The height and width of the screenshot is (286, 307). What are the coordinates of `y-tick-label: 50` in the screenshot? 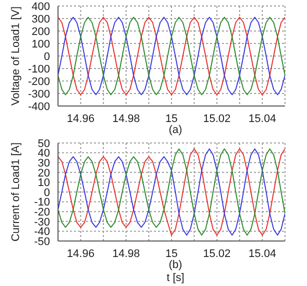 It's located at (44, 144).